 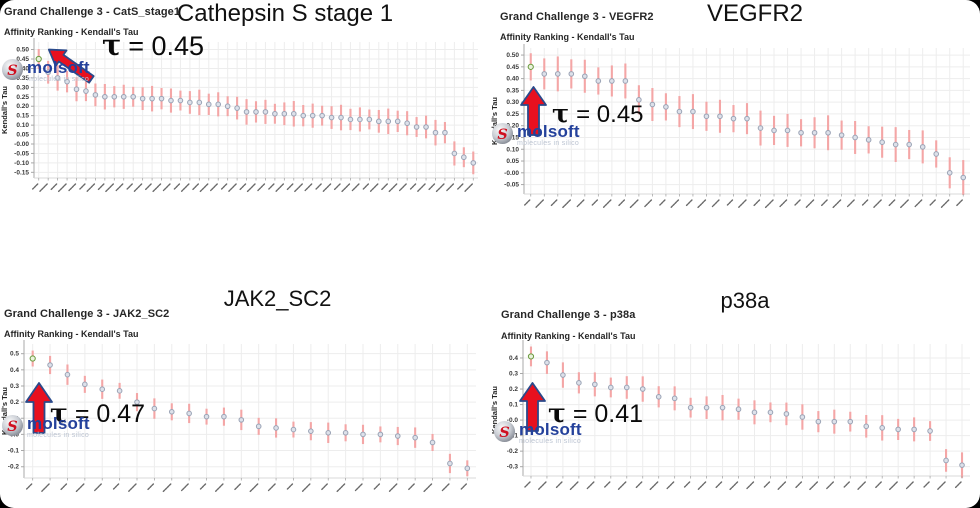 What do you see at coordinates (21, 163) in the screenshot?
I see `svg-text: -0.10` at bounding box center [21, 163].